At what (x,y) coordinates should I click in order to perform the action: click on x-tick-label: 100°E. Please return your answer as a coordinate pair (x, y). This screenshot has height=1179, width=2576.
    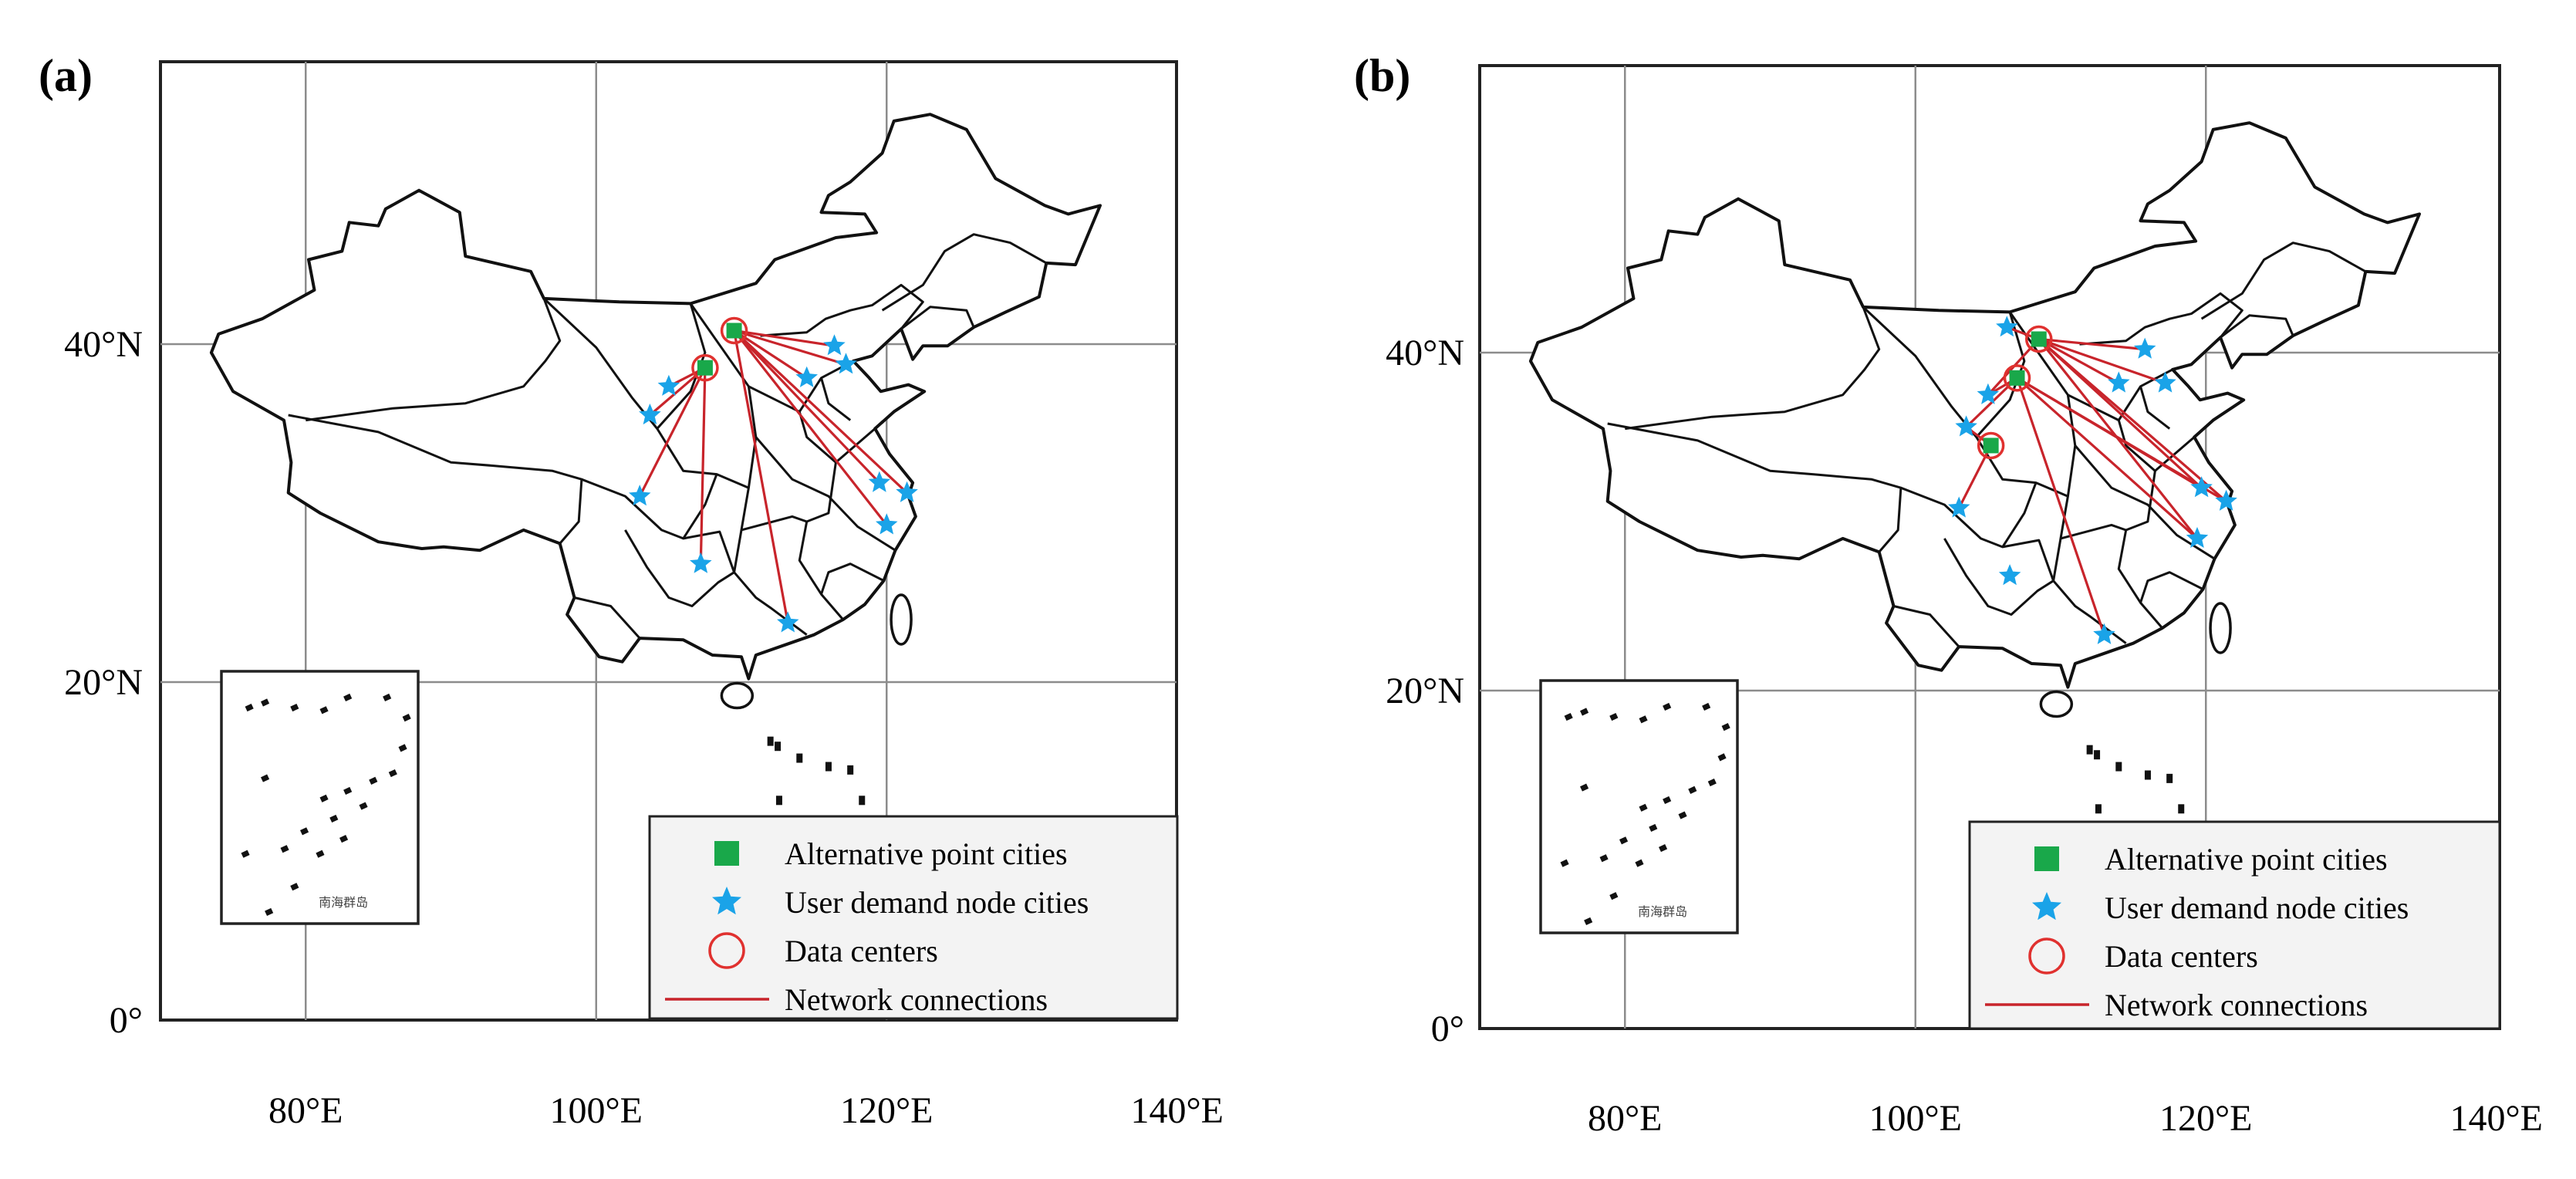
    Looking at the image, I should click on (596, 1110).